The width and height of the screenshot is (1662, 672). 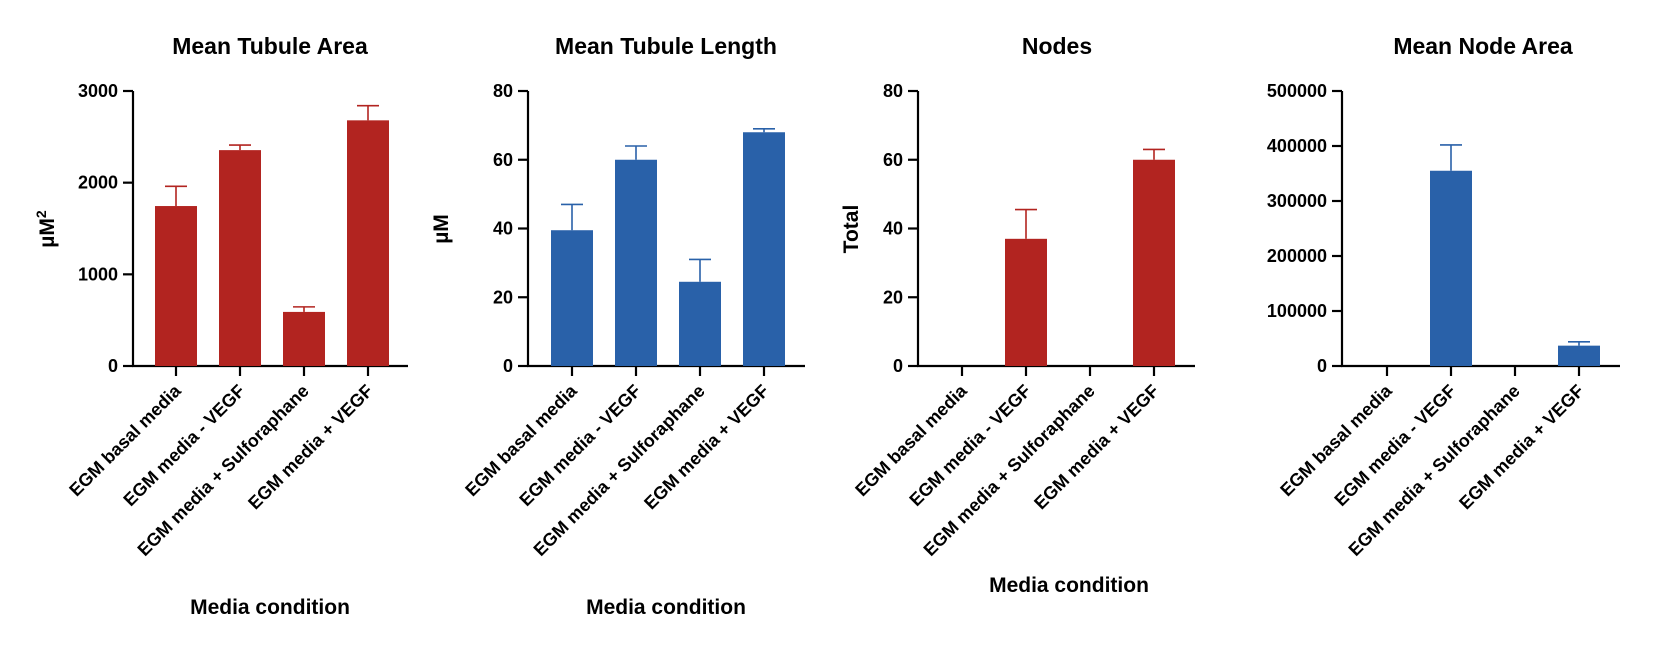 What do you see at coordinates (98, 91) in the screenshot?
I see `y-tick-label: 3000` at bounding box center [98, 91].